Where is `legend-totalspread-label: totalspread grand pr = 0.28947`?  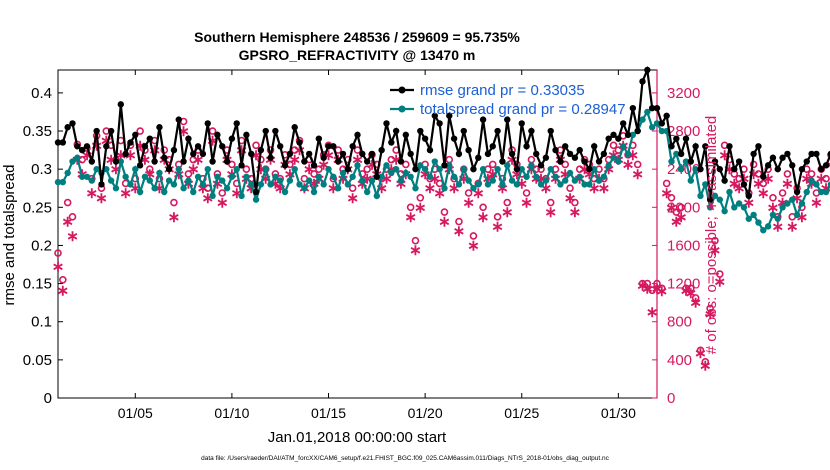
legend-totalspread-label: totalspread grand pr = 0.28947 is located at coordinates (523, 109).